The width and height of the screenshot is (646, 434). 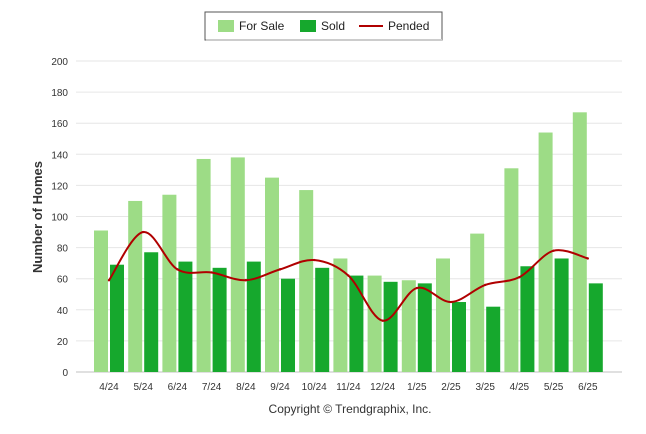 What do you see at coordinates (324, 40) in the screenshot?
I see `legend-shadow` at bounding box center [324, 40].